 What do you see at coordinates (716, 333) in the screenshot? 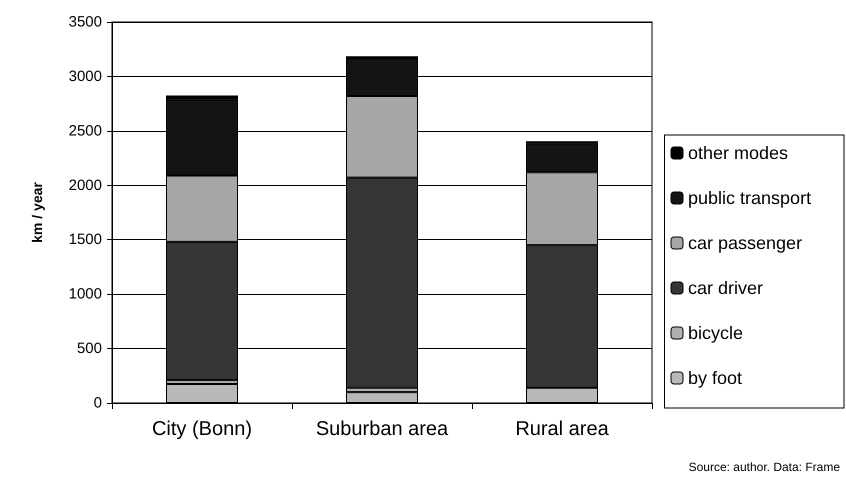
I see `legend-label: bicycle` at bounding box center [716, 333].